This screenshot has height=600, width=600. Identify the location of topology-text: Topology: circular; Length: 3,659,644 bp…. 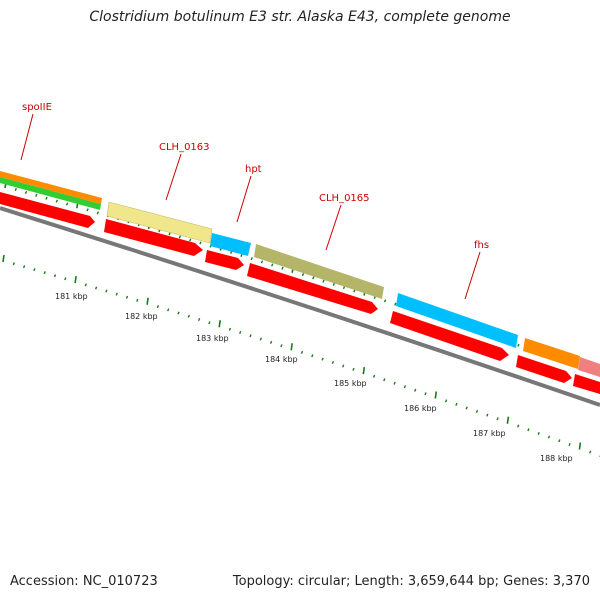
(411, 581).